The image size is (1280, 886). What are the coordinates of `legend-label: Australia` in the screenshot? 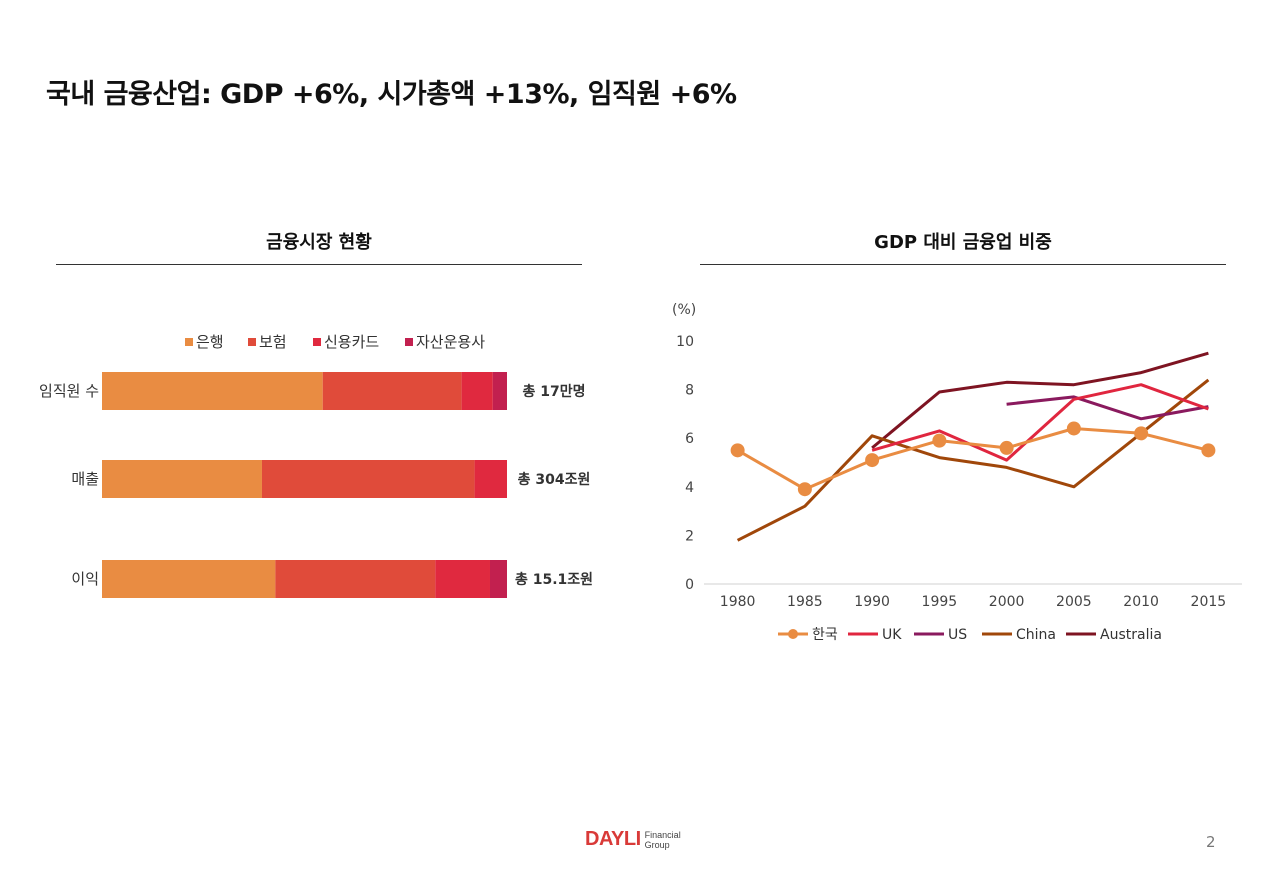 It's located at (1131, 635).